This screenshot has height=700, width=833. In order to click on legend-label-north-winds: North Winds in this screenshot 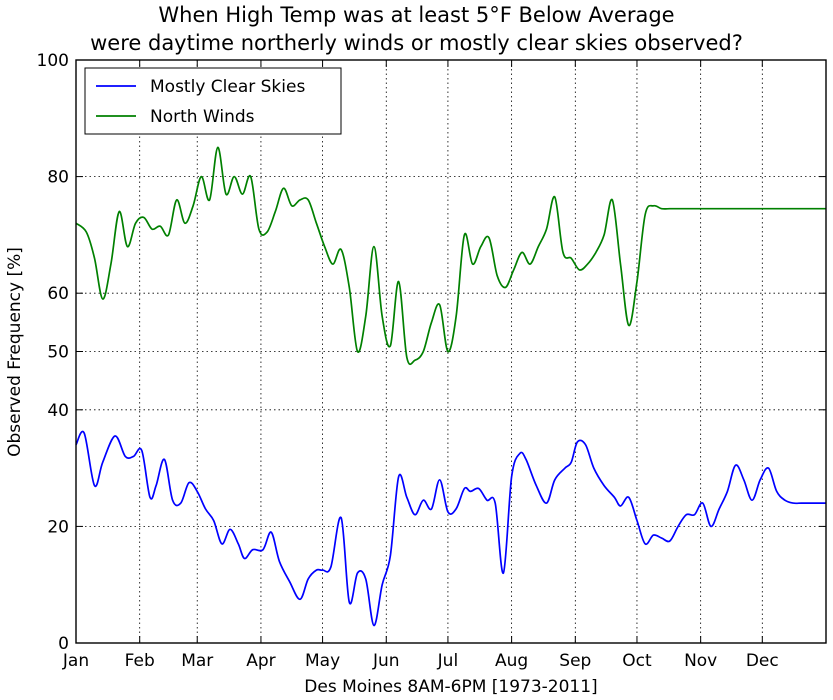, I will do `click(202, 117)`.